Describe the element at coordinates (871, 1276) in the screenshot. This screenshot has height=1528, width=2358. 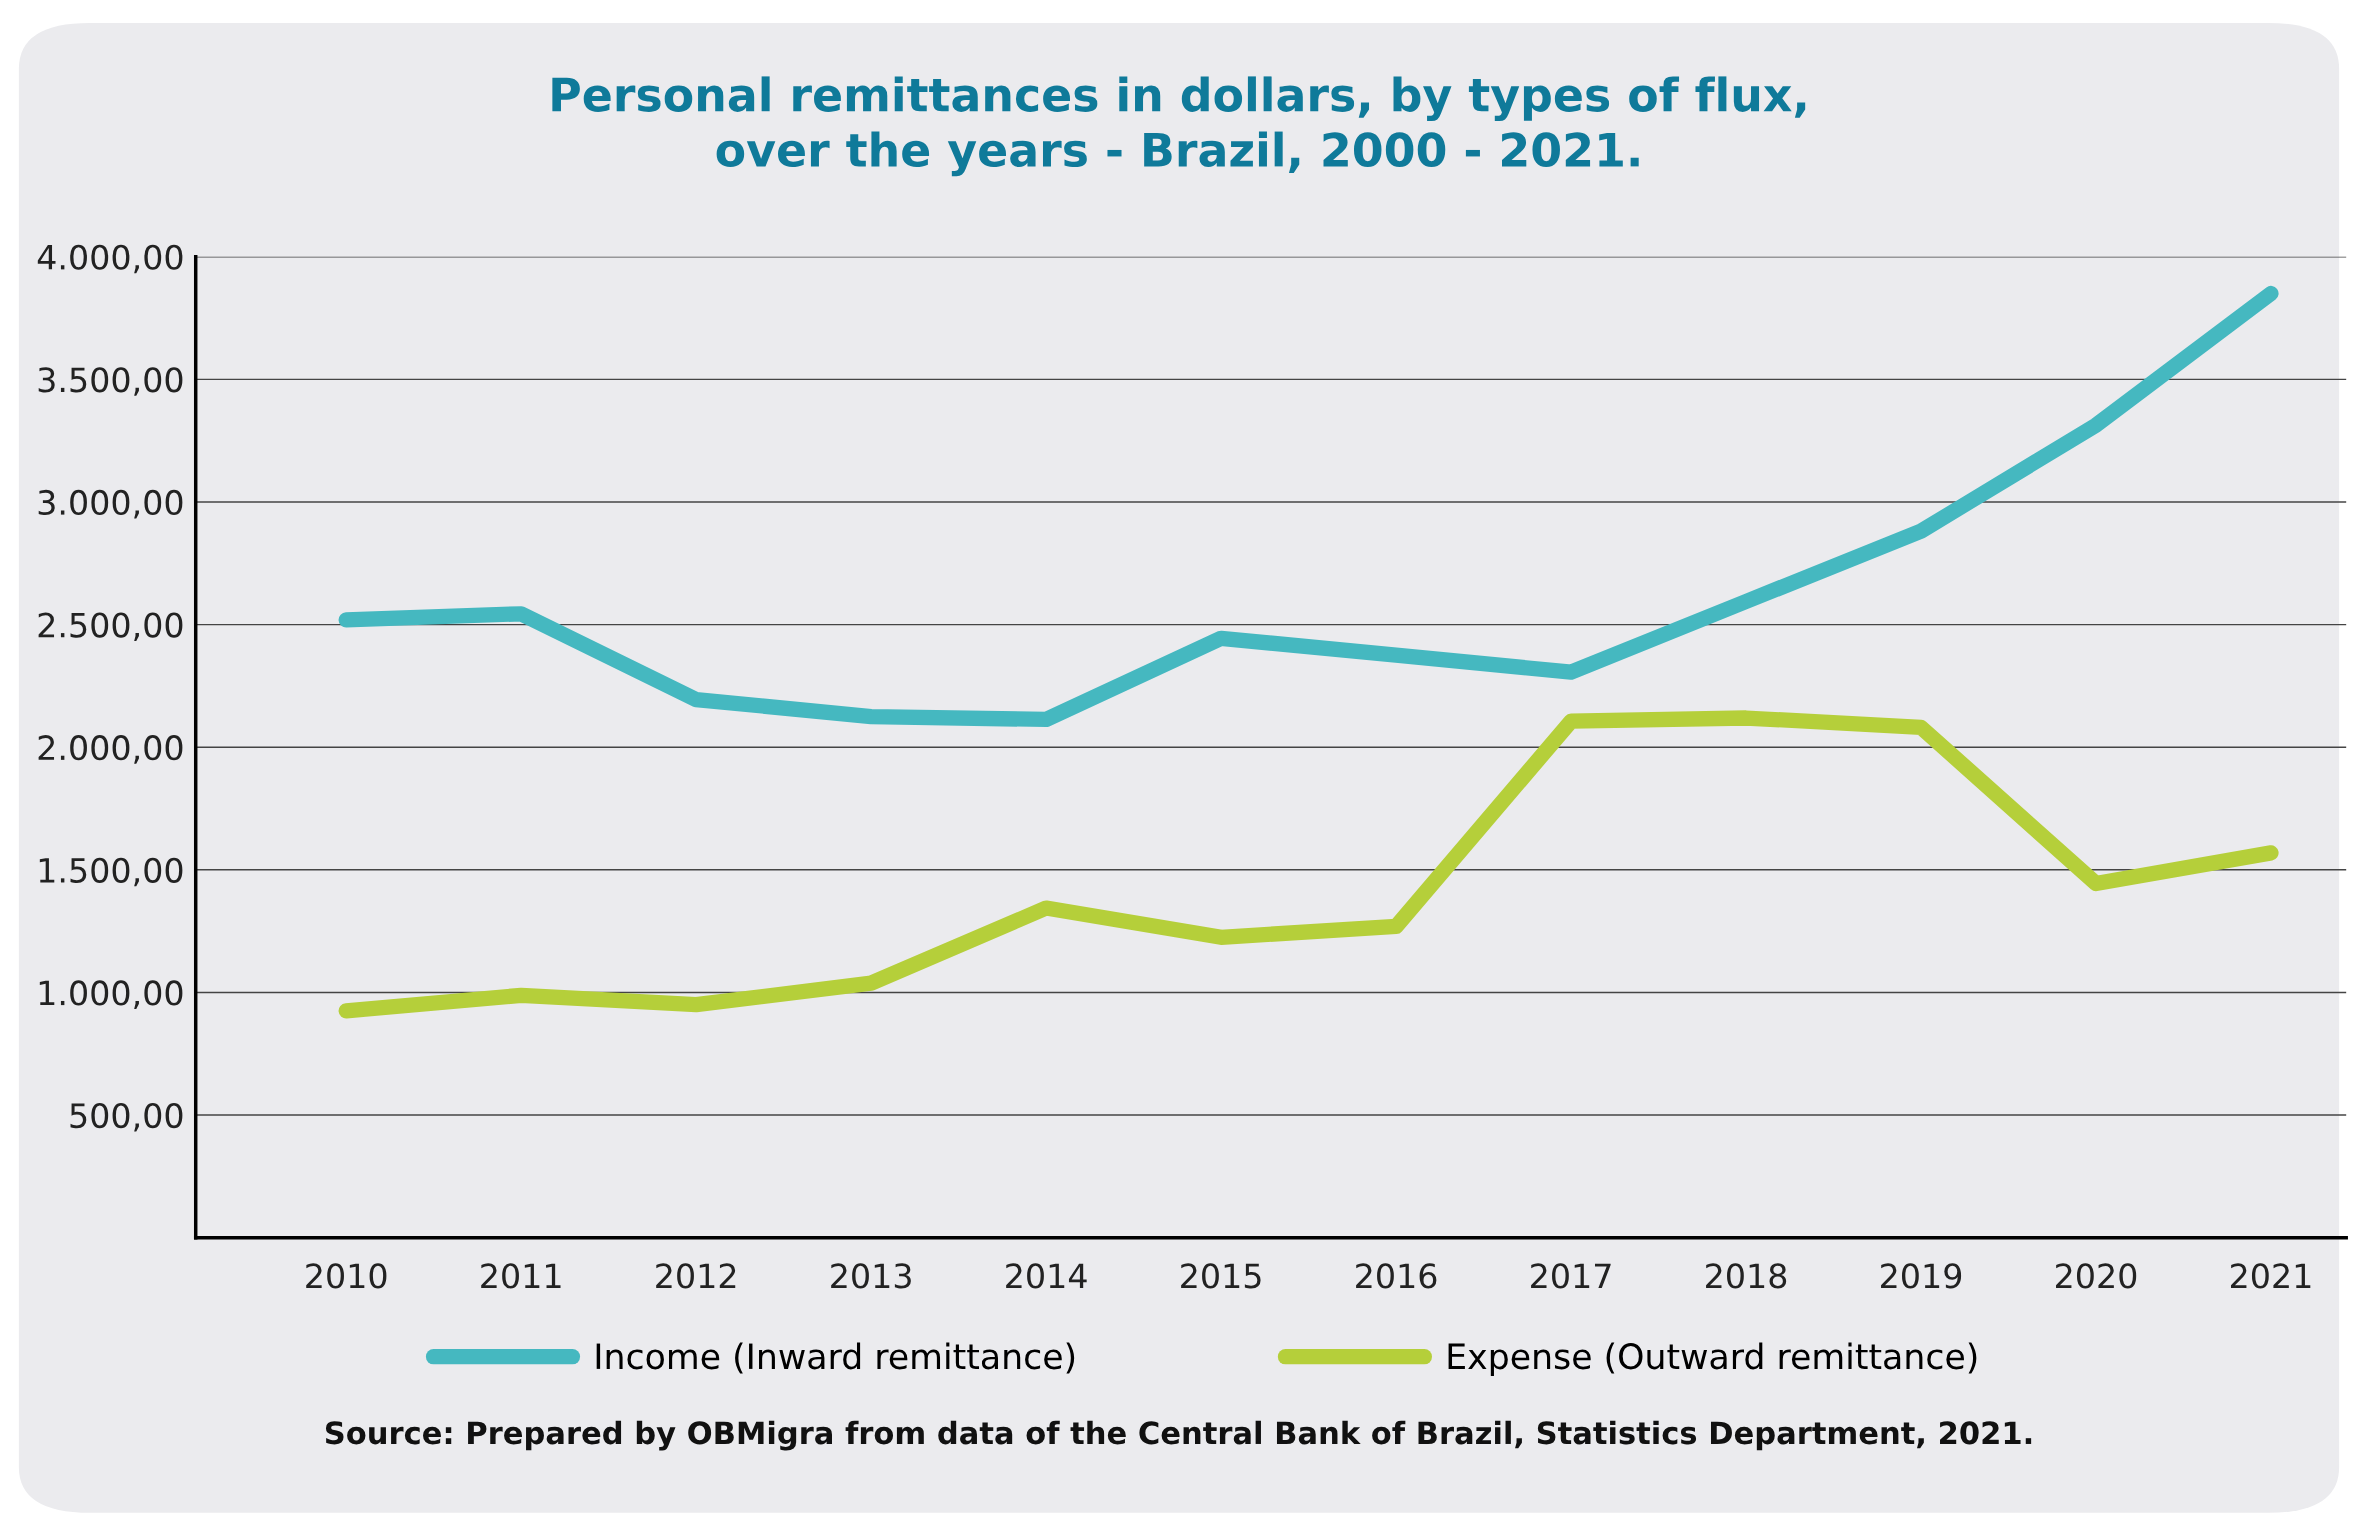
I see `x-tick-label: 2013` at that location.